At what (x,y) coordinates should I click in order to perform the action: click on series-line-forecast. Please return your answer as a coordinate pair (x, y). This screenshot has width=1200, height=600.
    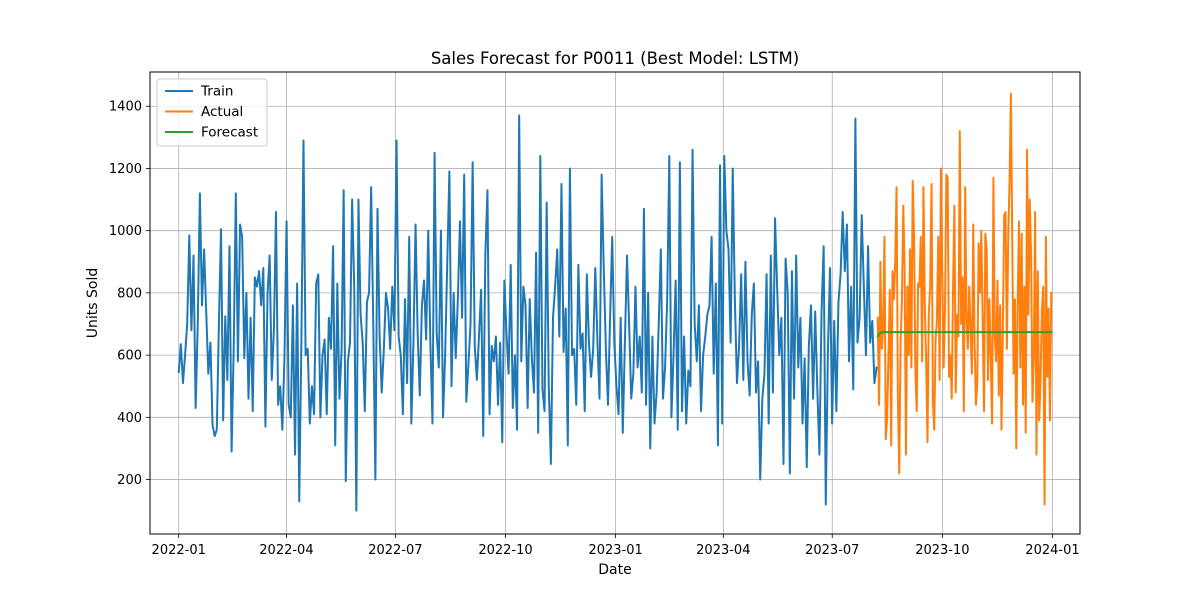
    Looking at the image, I should click on (964, 334).